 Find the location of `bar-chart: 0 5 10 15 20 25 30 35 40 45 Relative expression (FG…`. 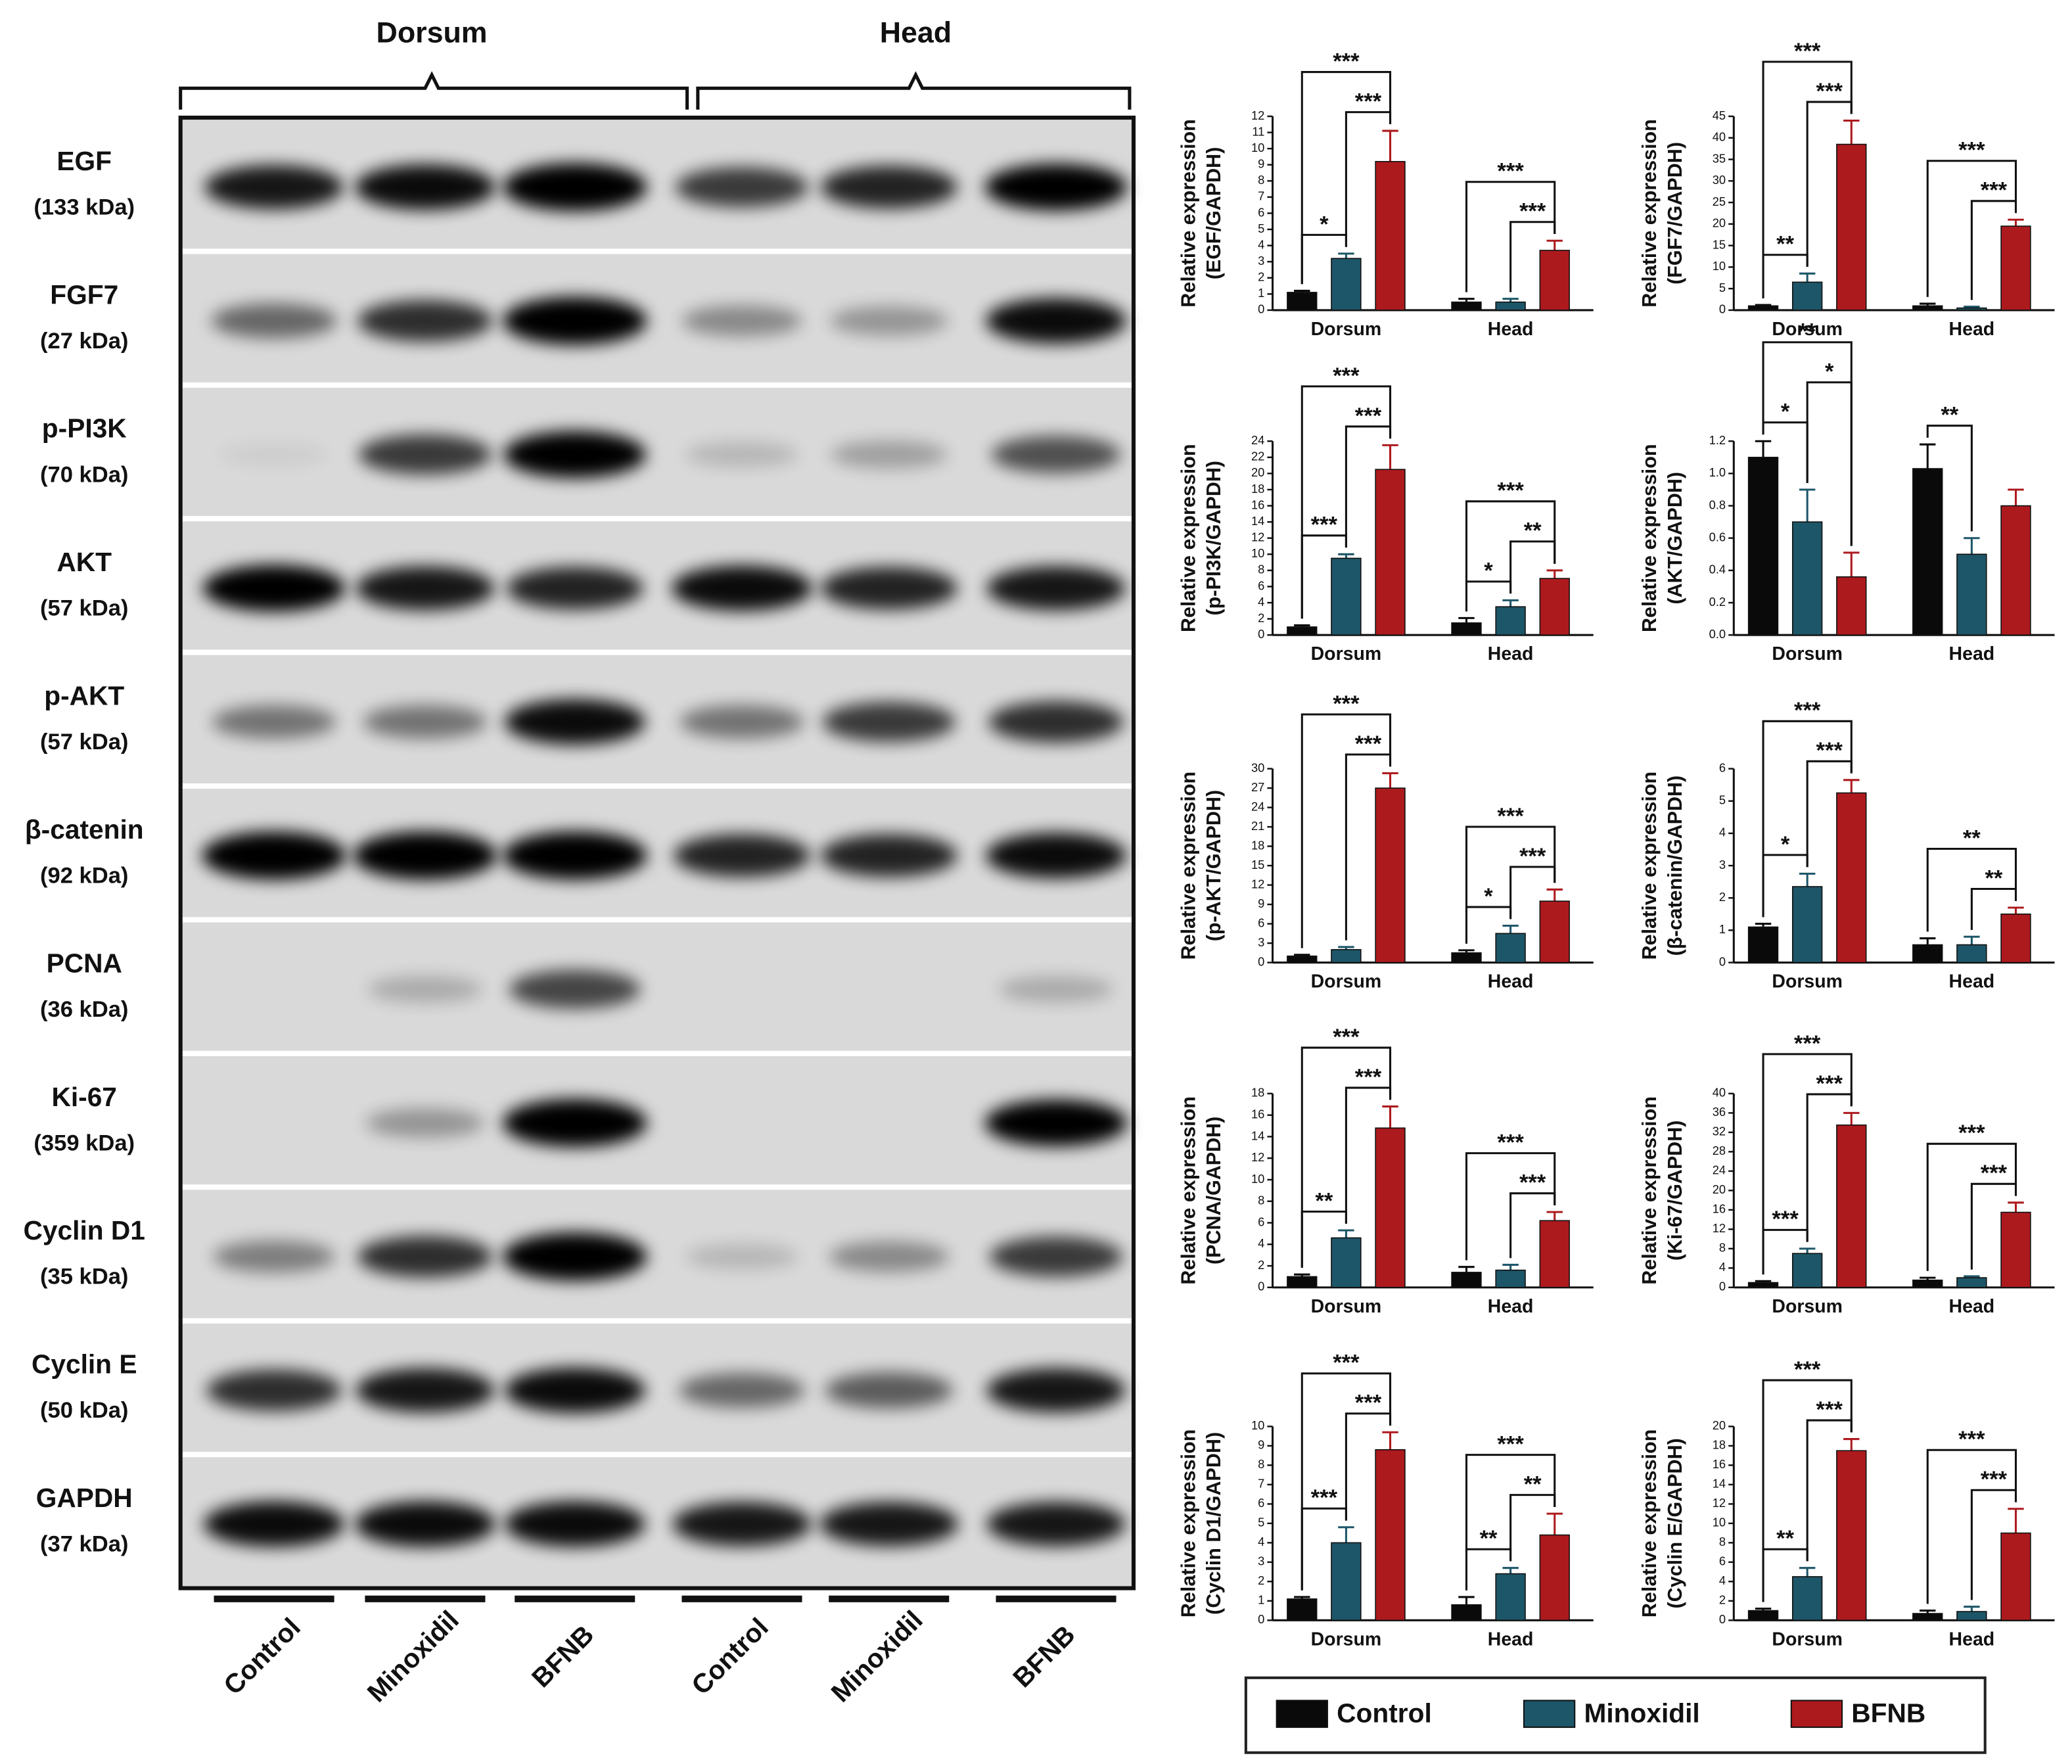

bar-chart: 0 5 10 15 20 25 30 35 40 45 Relative expression (FG… is located at coordinates (1846, 189).